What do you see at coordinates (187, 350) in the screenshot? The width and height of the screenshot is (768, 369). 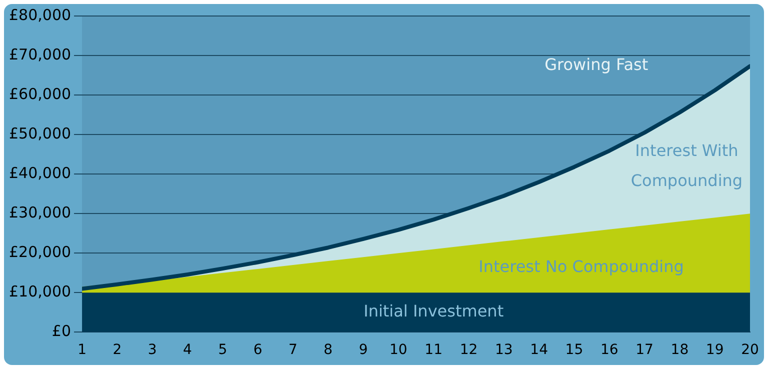 I see `x-tick-label: 4` at bounding box center [187, 350].